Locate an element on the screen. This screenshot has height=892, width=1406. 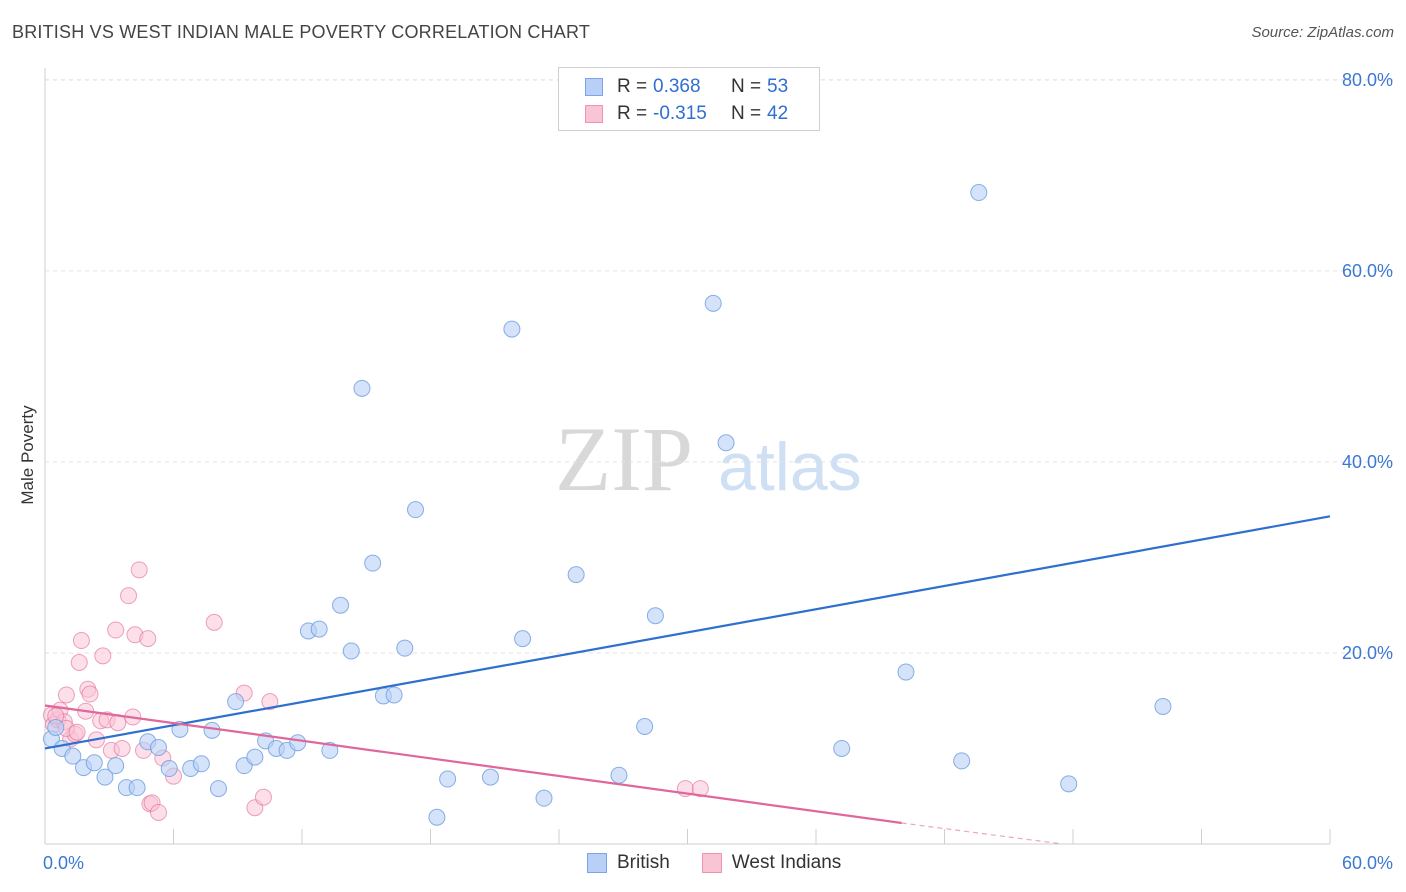
west-indians-trend-extension is located at coordinates (982, 833).